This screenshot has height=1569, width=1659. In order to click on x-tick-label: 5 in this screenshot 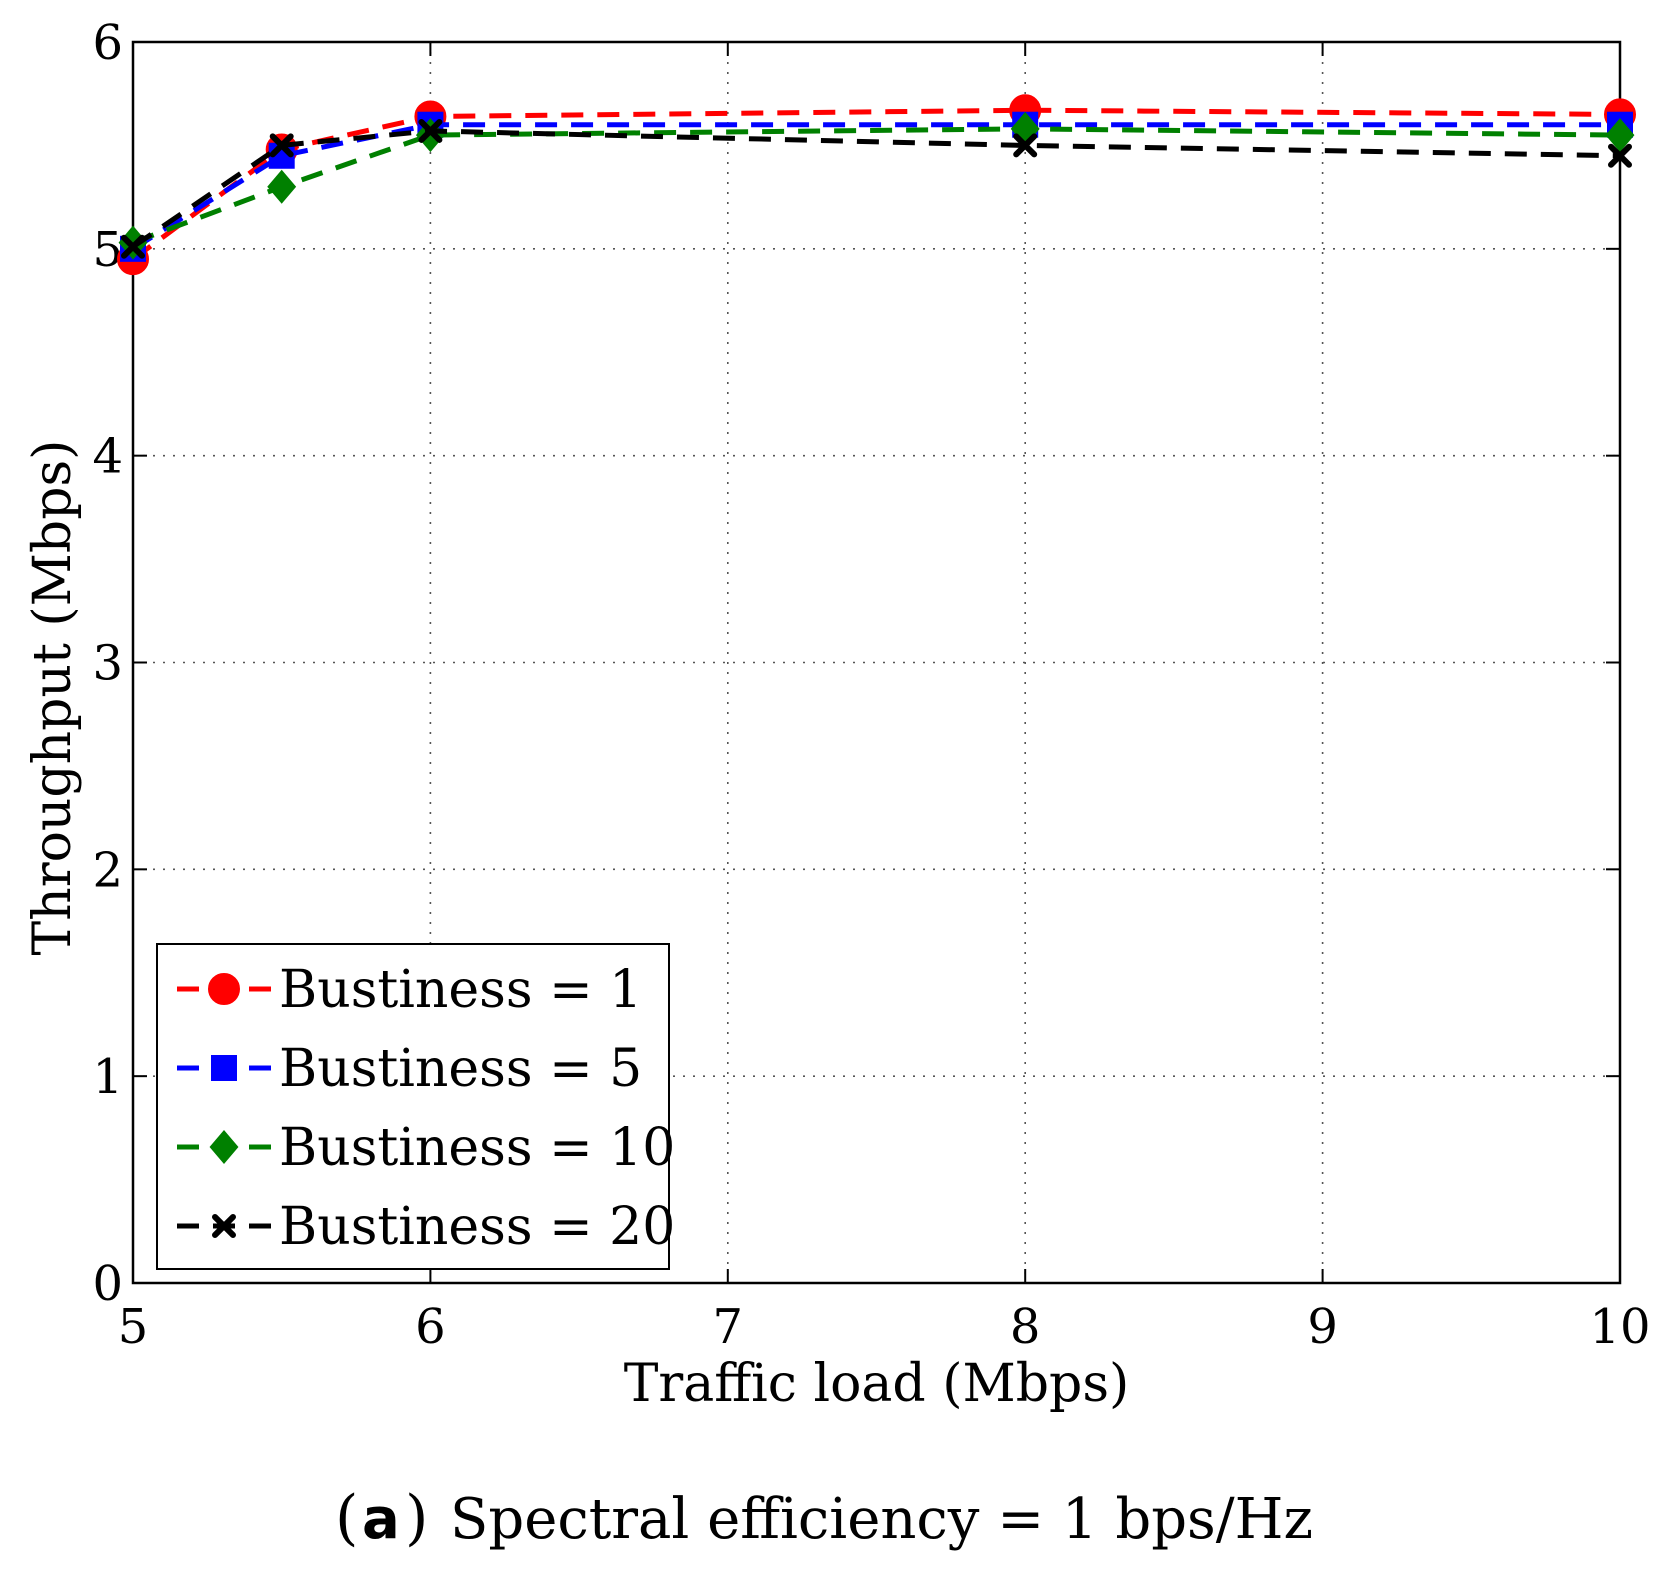, I will do `click(133, 1327)`.